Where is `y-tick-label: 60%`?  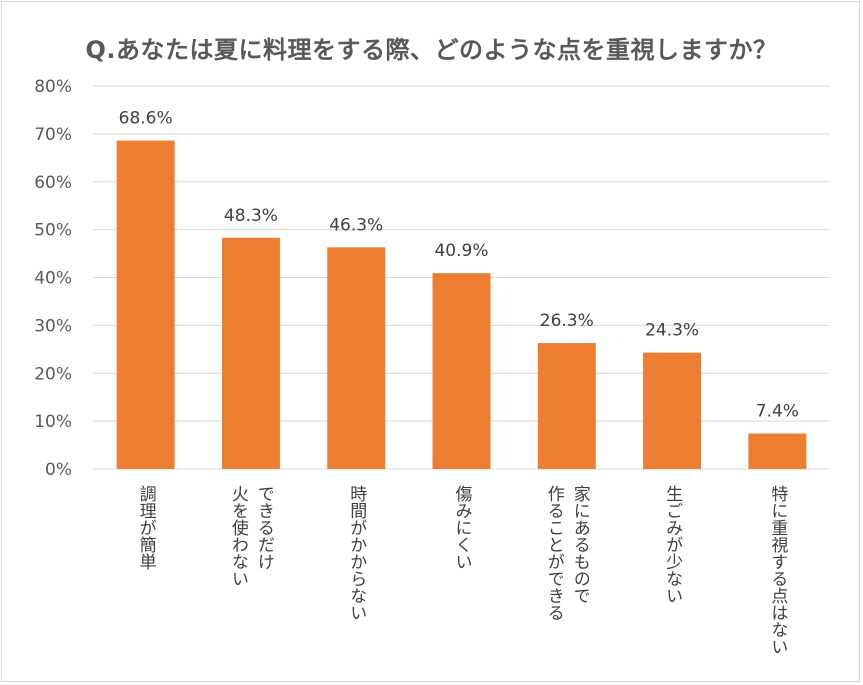
y-tick-label: 60% is located at coordinates (53, 183).